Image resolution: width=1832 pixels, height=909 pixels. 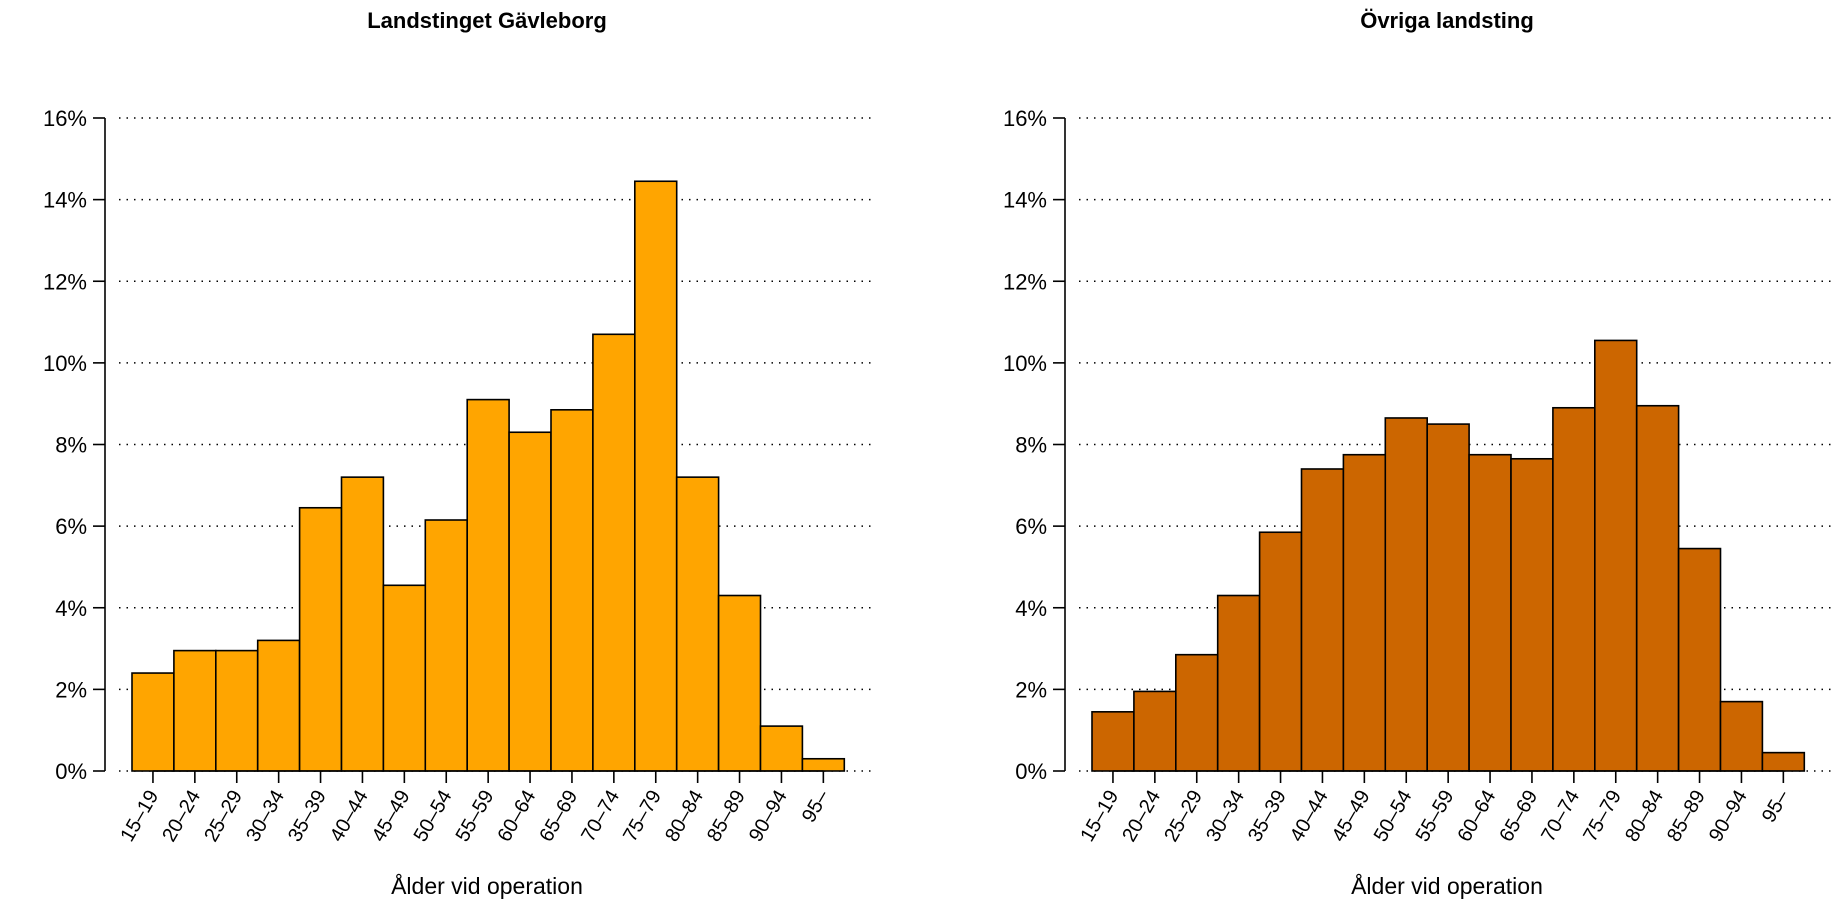 What do you see at coordinates (487, 20) in the screenshot?
I see `chart-title: Landstinget Gävleborg` at bounding box center [487, 20].